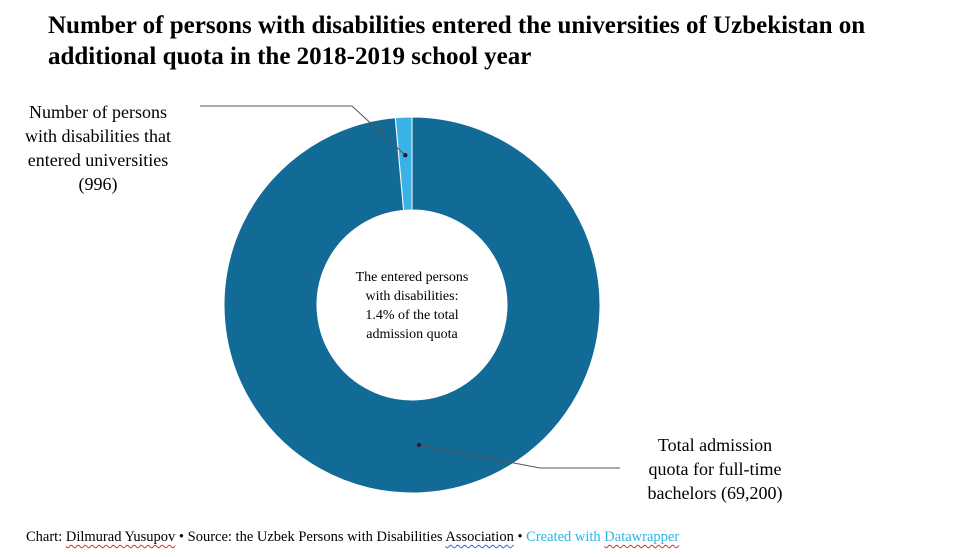 The image size is (960, 557). Describe the element at coordinates (715, 445) in the screenshot. I see `slice-label-total-line: Total admission` at that location.